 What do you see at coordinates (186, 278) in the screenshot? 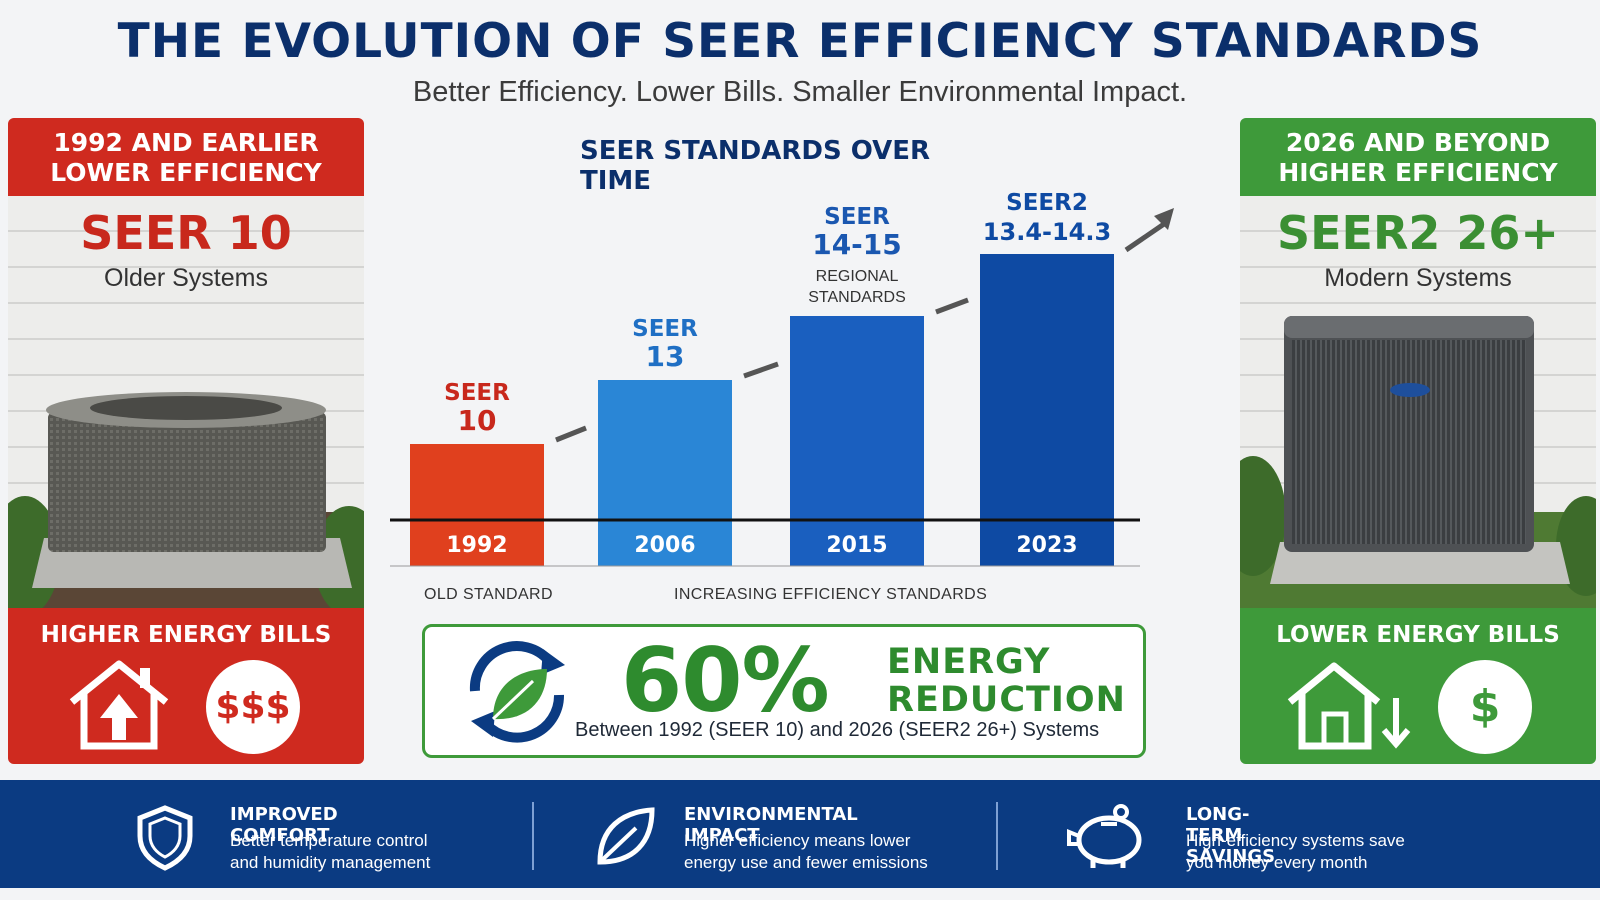
I see `old-systems-label: Older Systems` at bounding box center [186, 278].